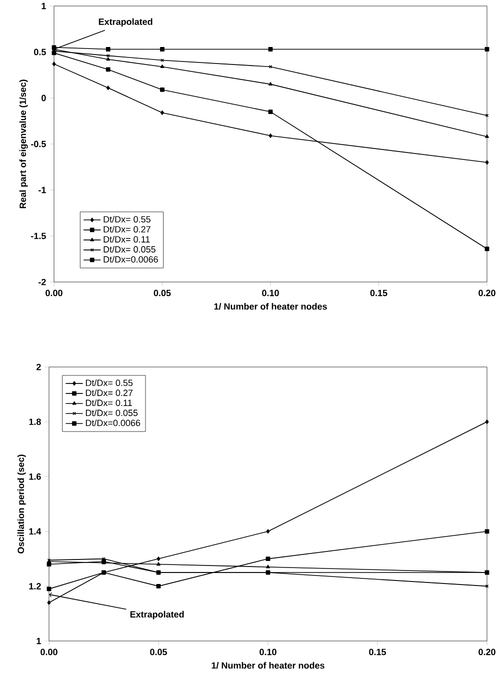  I want to click on y-tick-label: 1.6, so click(35, 476).